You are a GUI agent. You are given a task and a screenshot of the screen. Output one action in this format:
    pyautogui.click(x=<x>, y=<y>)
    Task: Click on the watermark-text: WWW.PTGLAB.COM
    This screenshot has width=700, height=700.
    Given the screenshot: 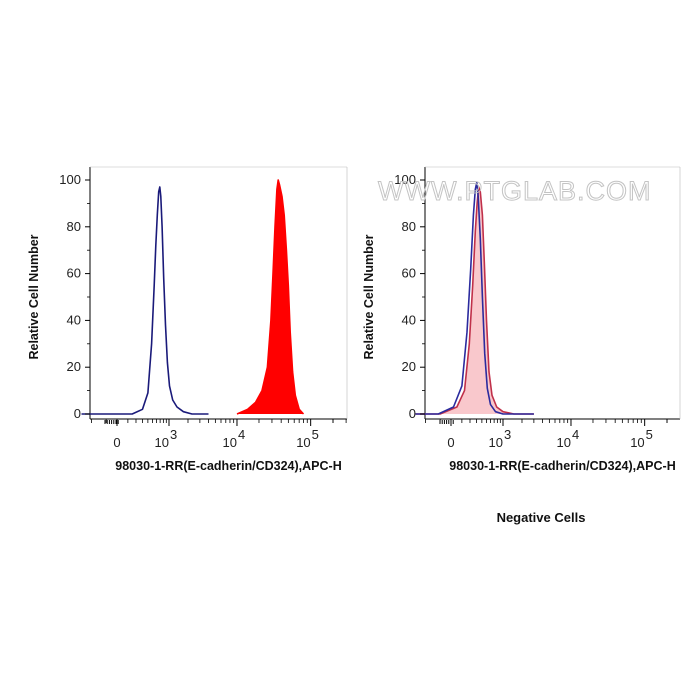 What is the action you would take?
    pyautogui.click(x=515, y=191)
    